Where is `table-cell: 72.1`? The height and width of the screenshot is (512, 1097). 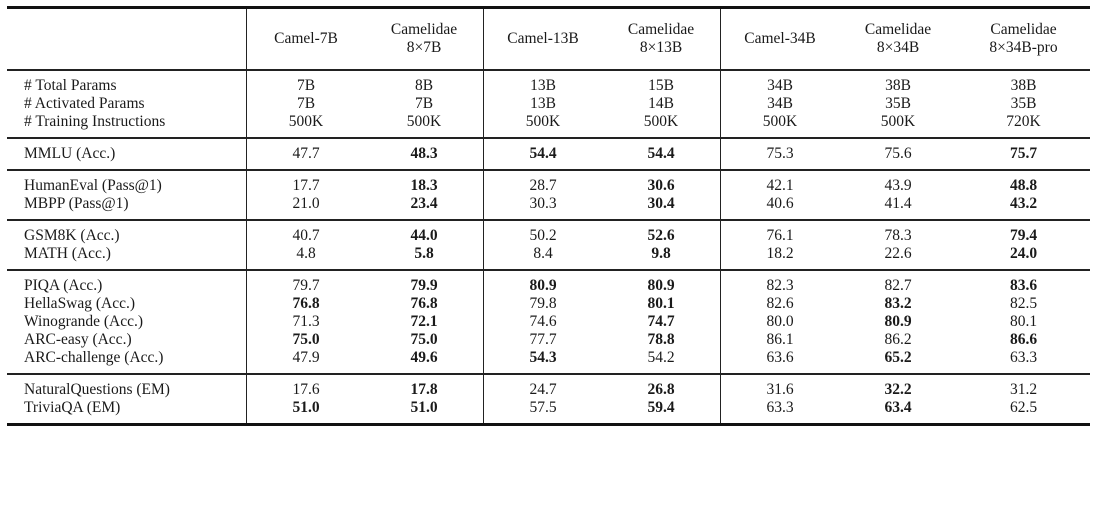
table-cell: 72.1 is located at coordinates (424, 322).